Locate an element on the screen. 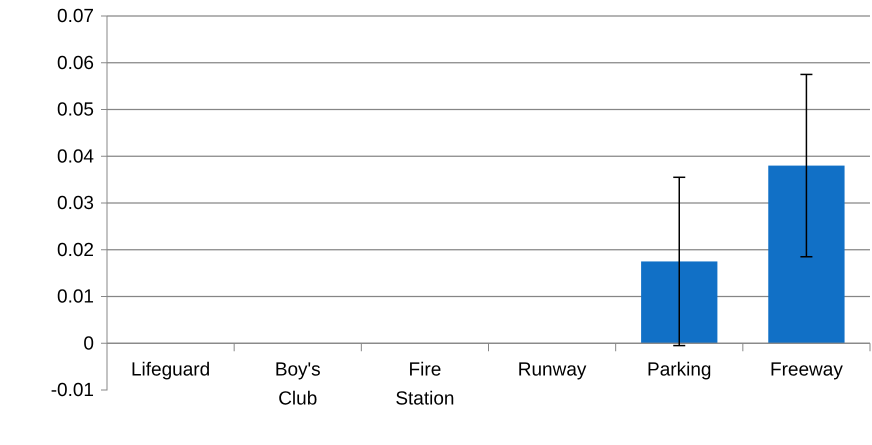 The width and height of the screenshot is (872, 445). y-tick-label: 0.03 is located at coordinates (75, 203).